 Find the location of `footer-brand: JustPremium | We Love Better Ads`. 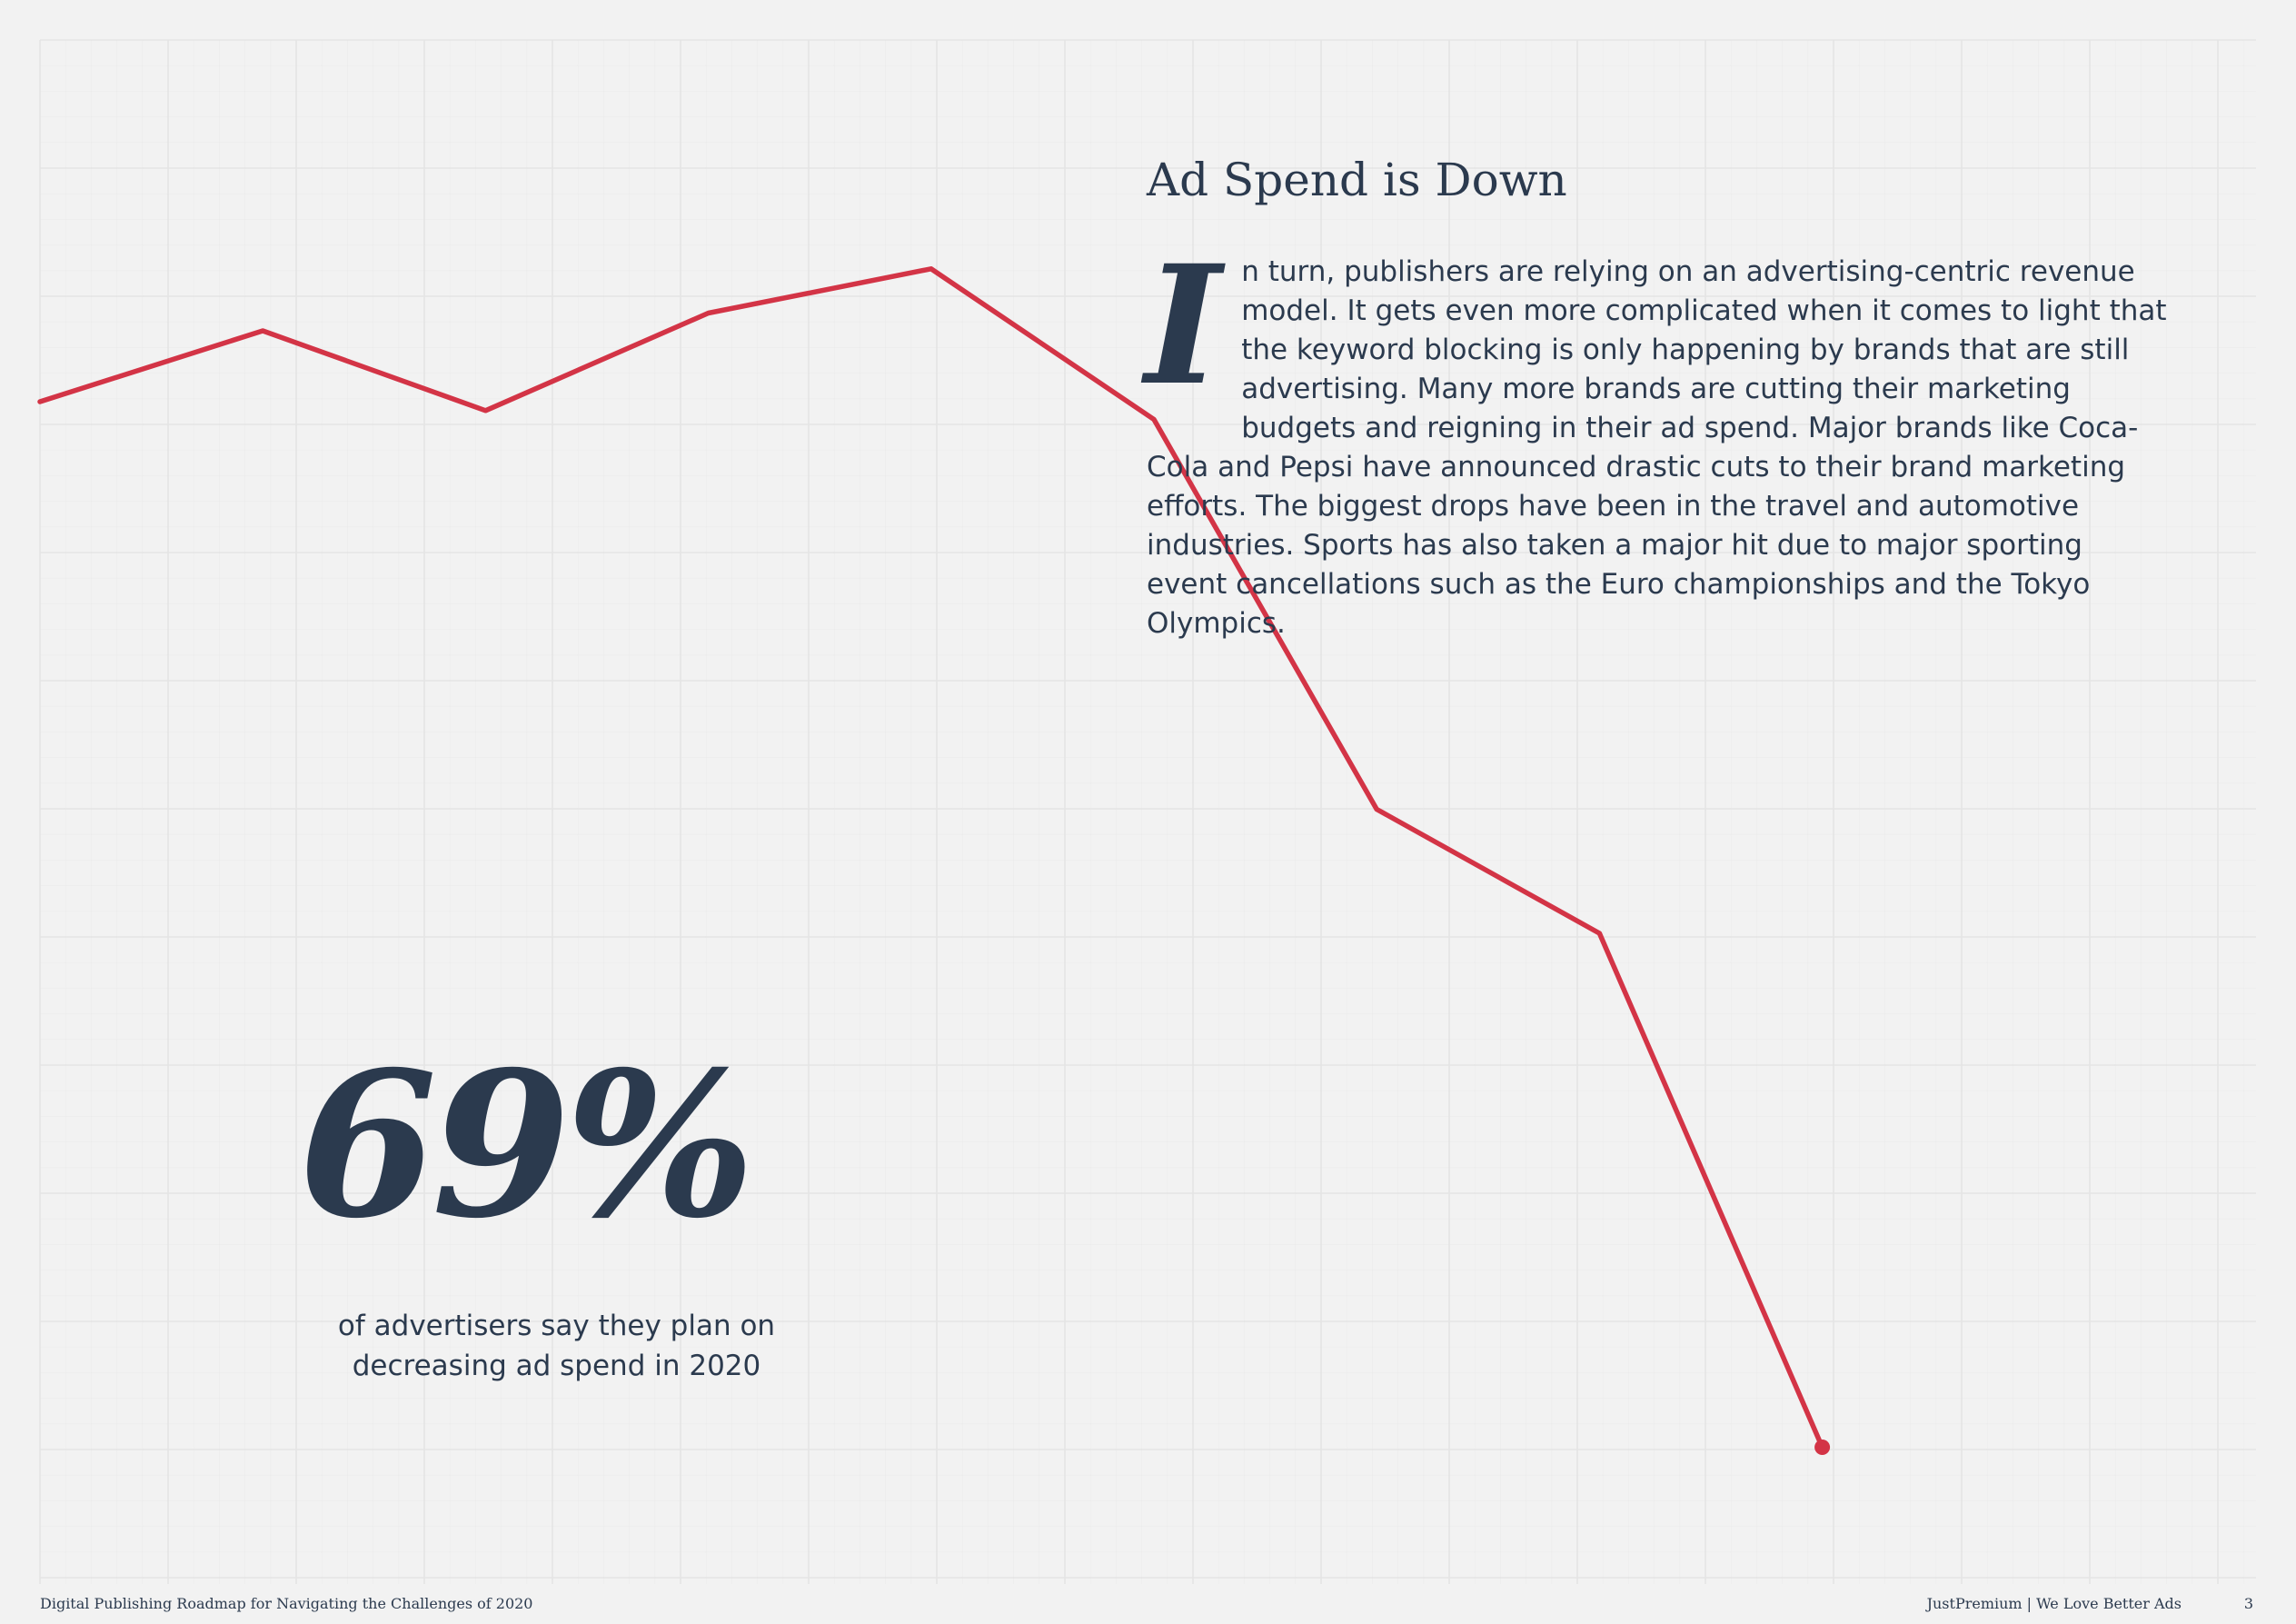

footer-brand: JustPremium | We Love Better Ads is located at coordinates (2054, 1603).